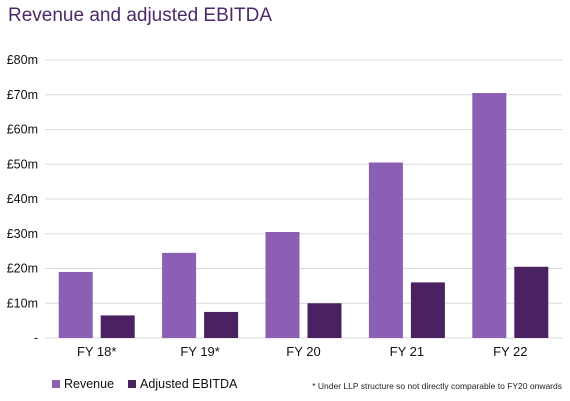 This screenshot has width=570, height=401. What do you see at coordinates (407, 351) in the screenshot?
I see `x-tick-label: FY 21` at bounding box center [407, 351].